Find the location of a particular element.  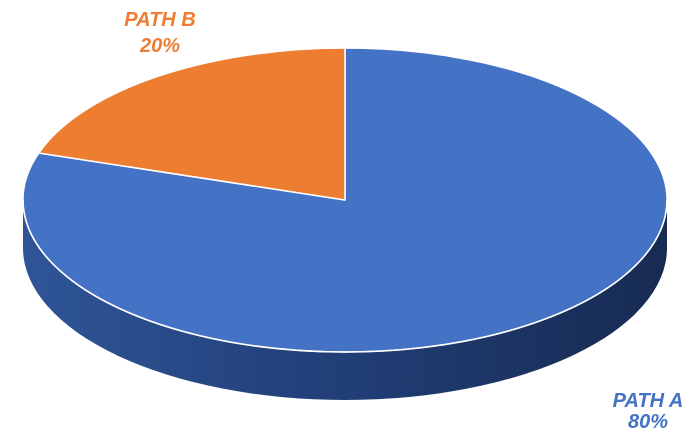

data-label-path-a-value: 80% is located at coordinates (648, 420).